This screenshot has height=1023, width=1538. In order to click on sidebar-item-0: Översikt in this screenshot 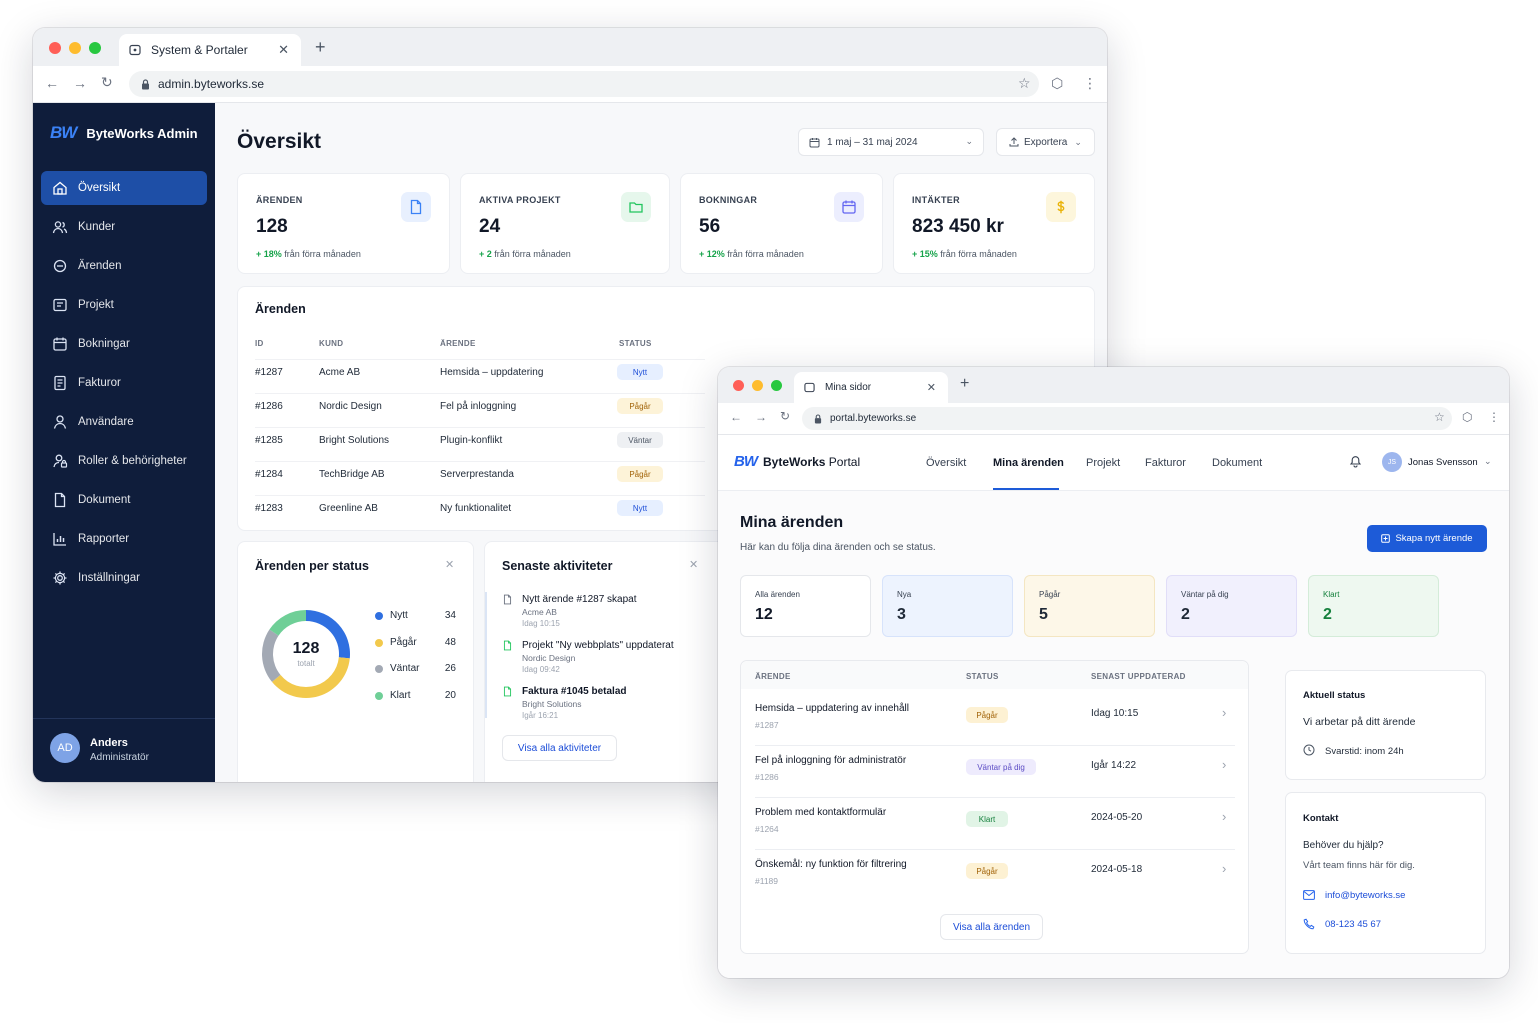, I will do `click(124, 188)`.